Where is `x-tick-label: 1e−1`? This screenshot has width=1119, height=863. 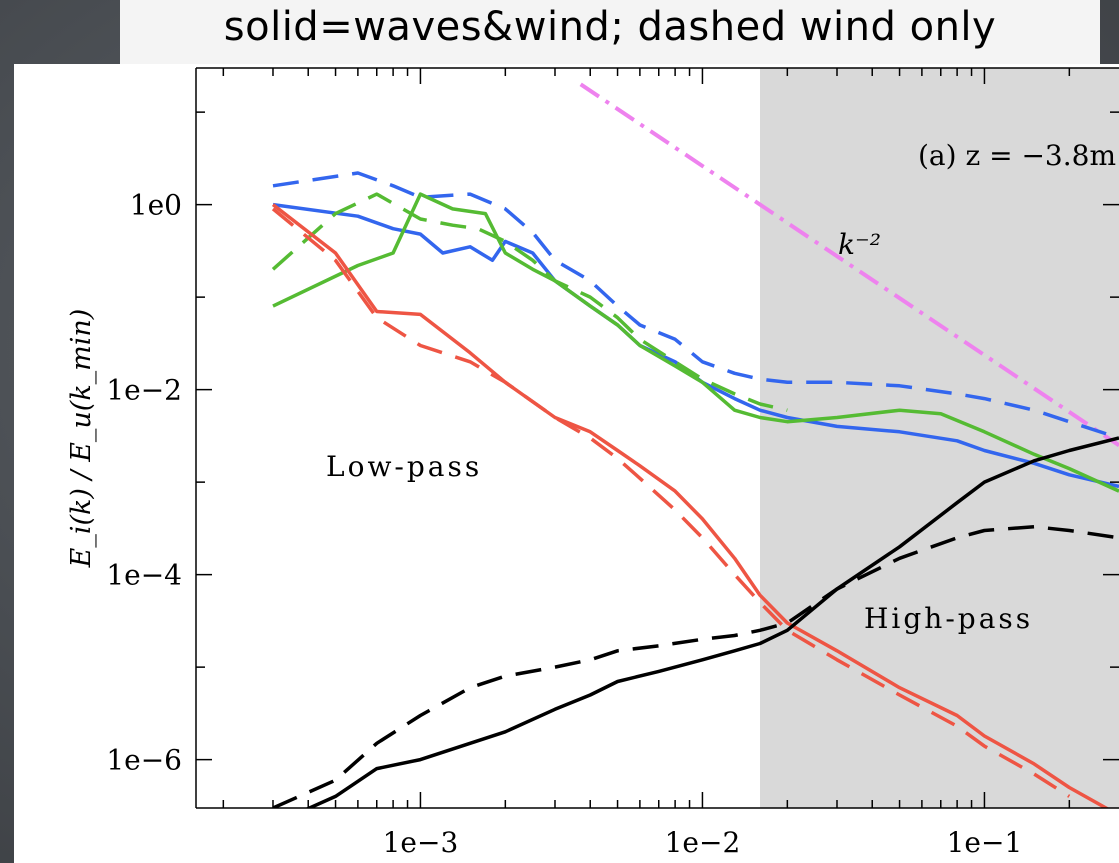 x-tick-label: 1e−1 is located at coordinates (985, 842).